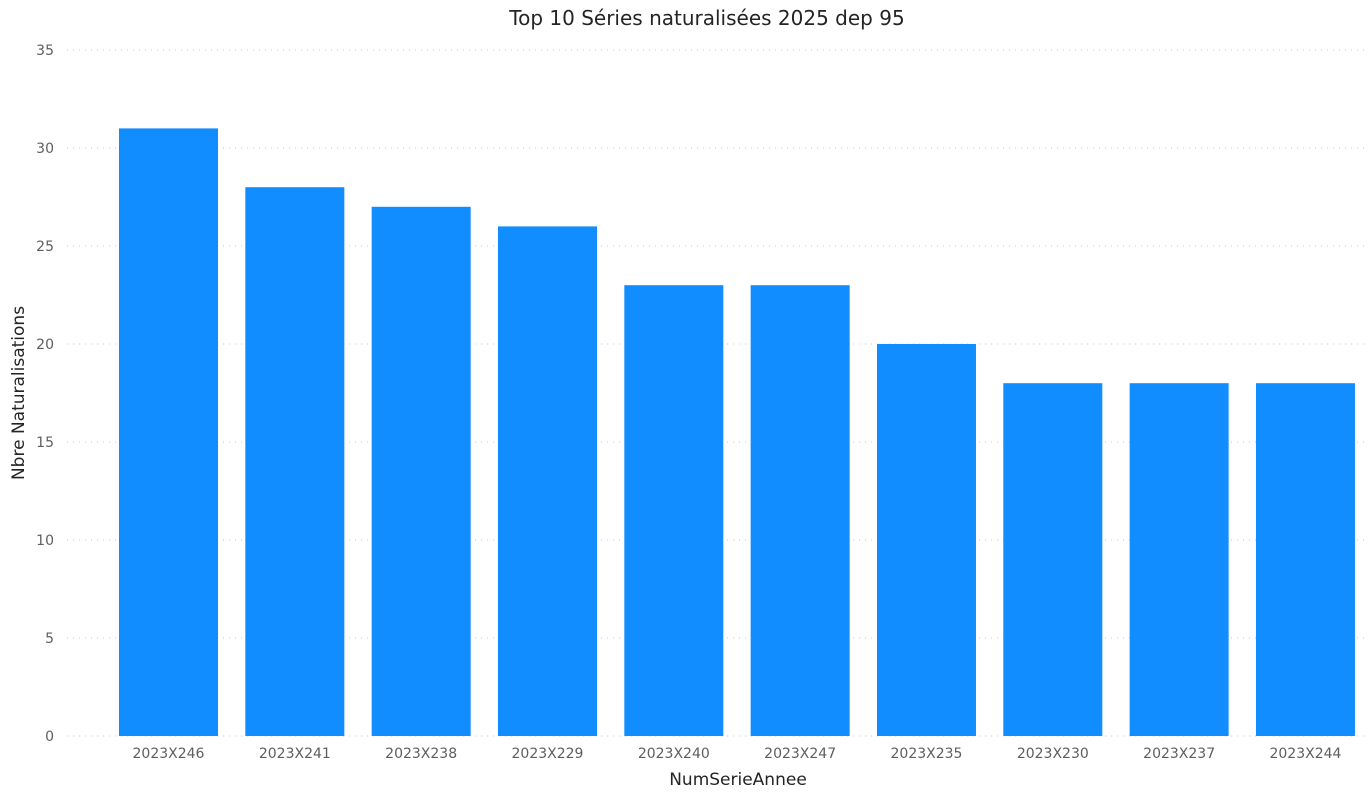 This screenshot has width=1370, height=797. What do you see at coordinates (927, 754) in the screenshot?
I see `x-tick-label: 2023X235` at bounding box center [927, 754].